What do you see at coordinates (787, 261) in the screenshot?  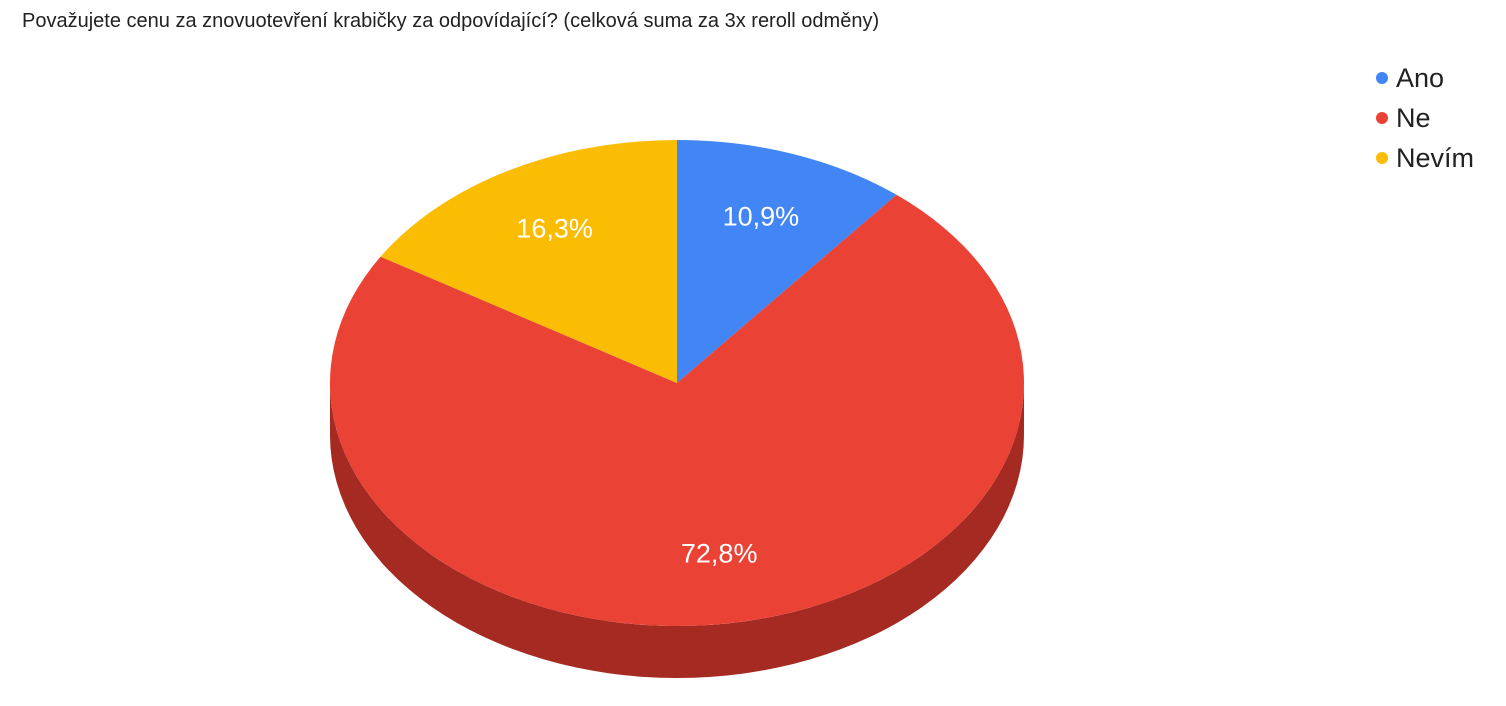 I see `pie-slice-ano` at bounding box center [787, 261].